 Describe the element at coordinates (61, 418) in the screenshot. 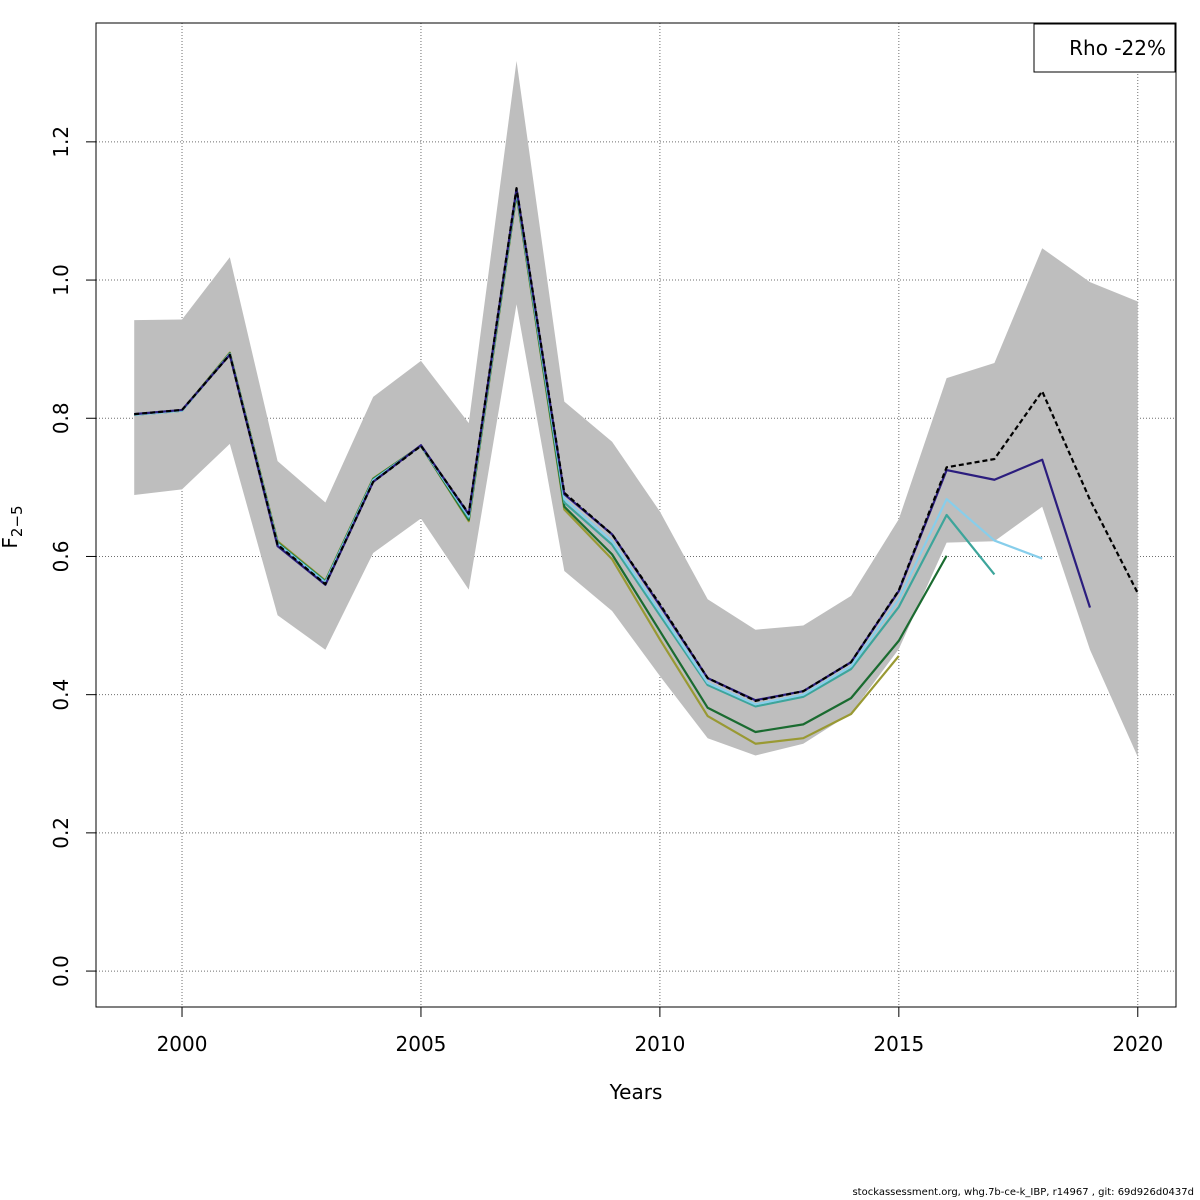

I see `y-tick-label-4: 0.8` at that location.